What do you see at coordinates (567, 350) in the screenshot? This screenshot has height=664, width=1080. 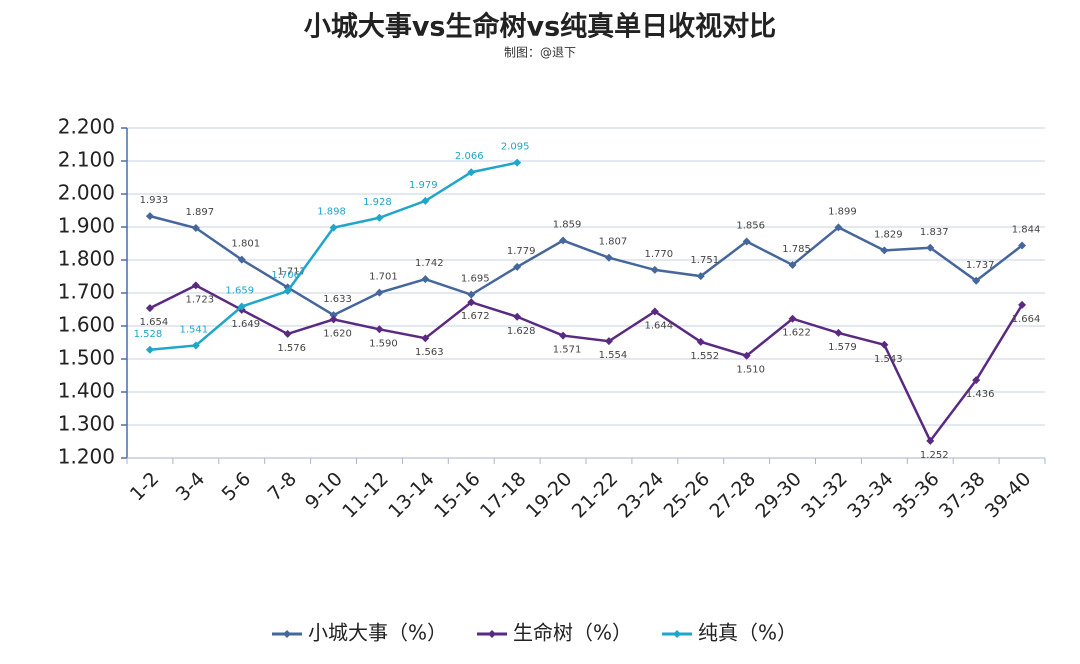 I see `data-label: 1.571` at bounding box center [567, 350].